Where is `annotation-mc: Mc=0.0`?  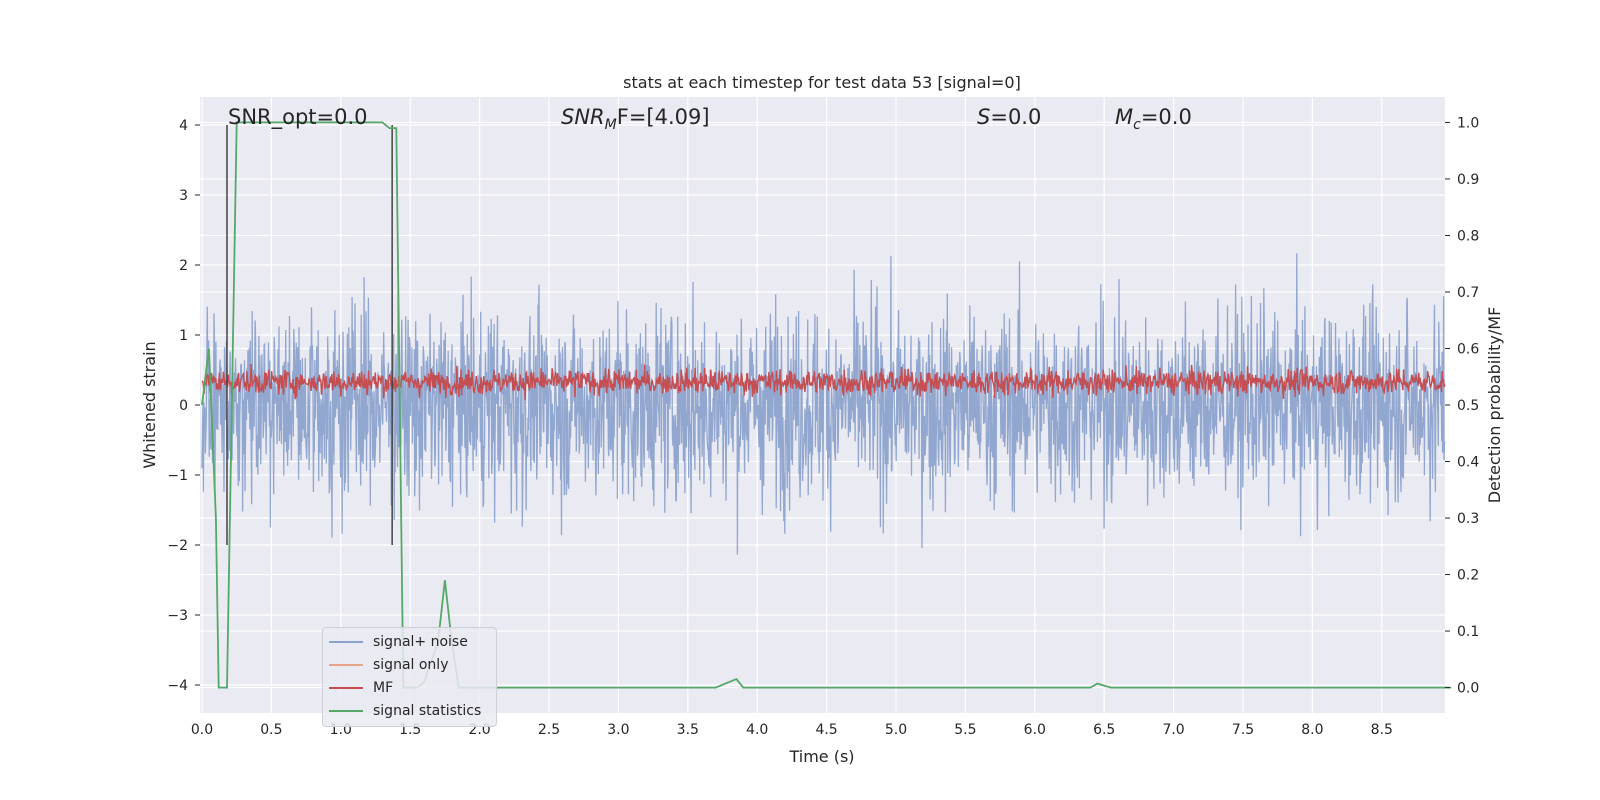
annotation-mc: Mc=0.0 is located at coordinates (1153, 119).